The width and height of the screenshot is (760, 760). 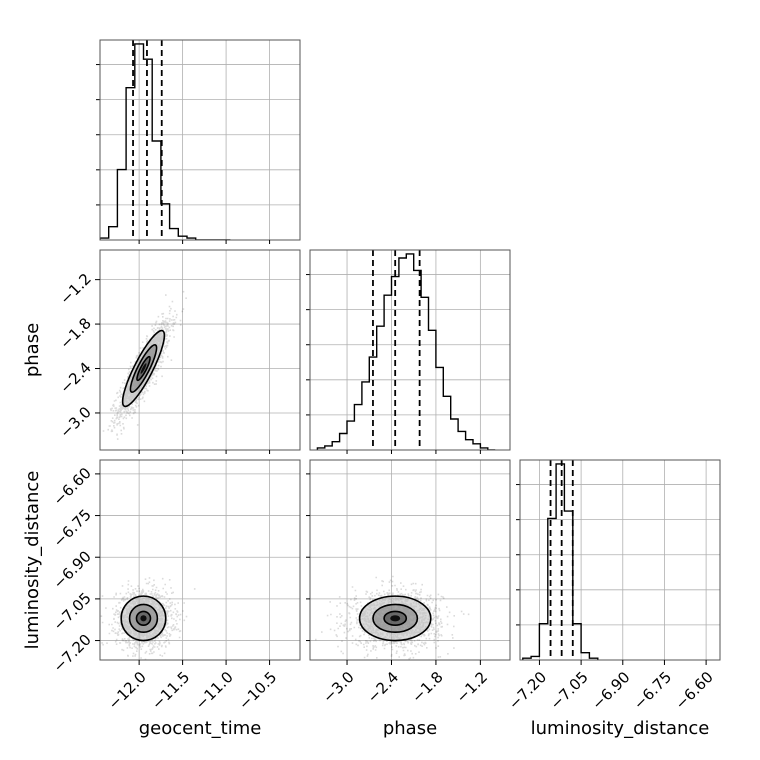 What do you see at coordinates (560, 561) in the screenshot?
I see `histogram-luminosity_distance` at bounding box center [560, 561].